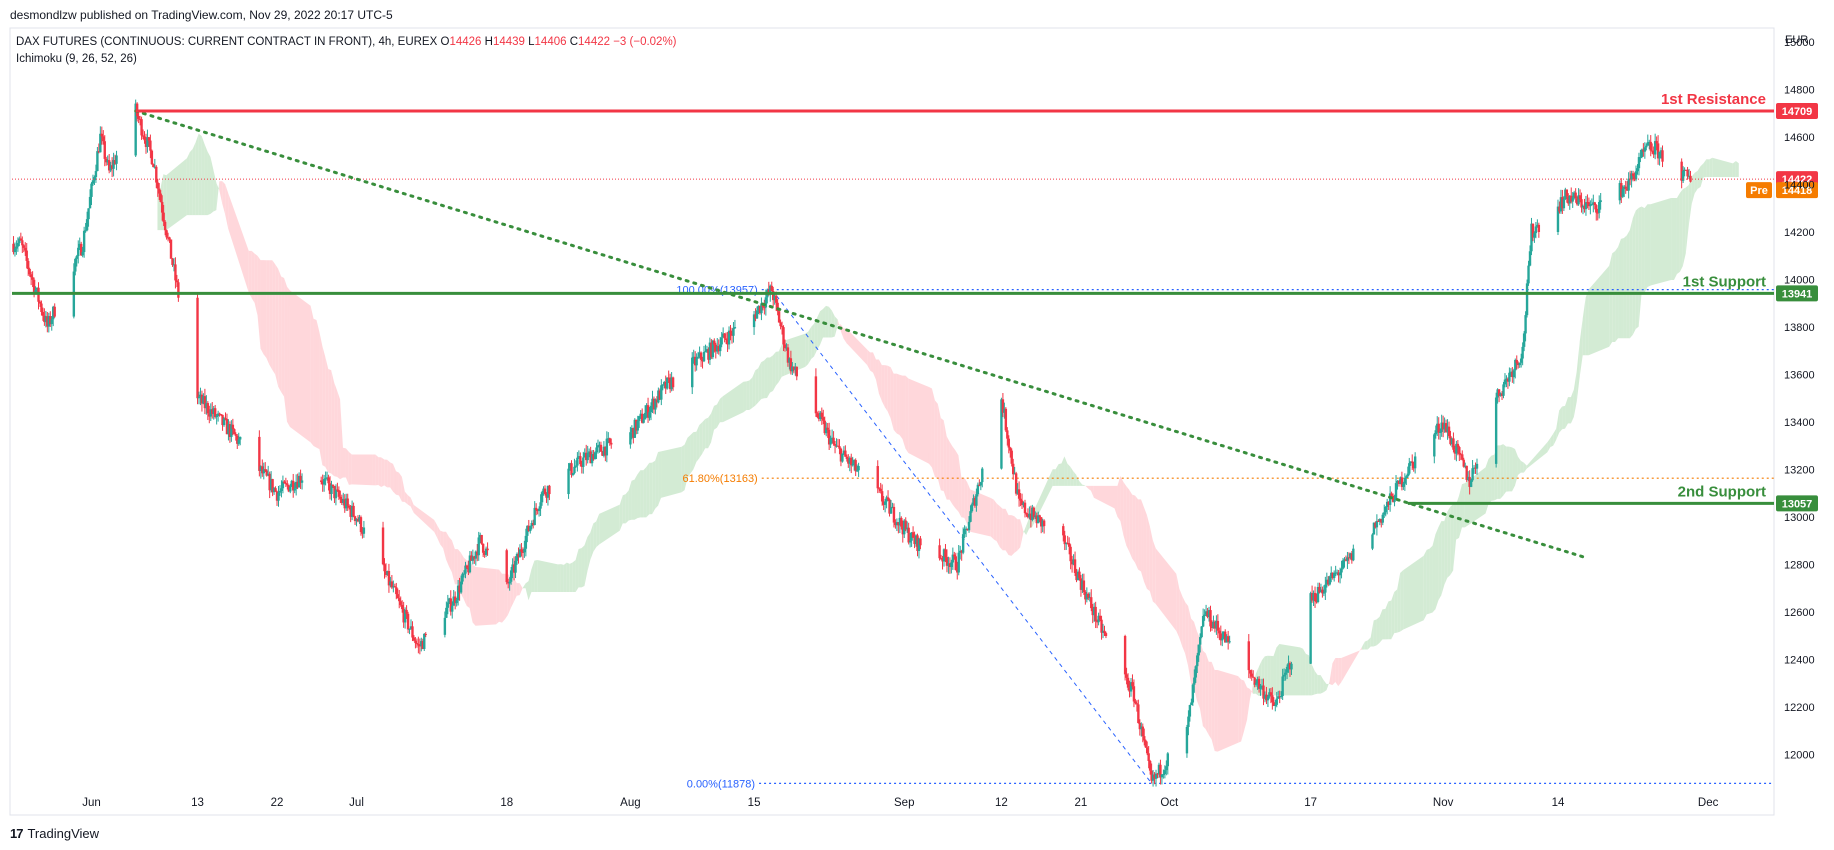  Describe the element at coordinates (1799, 708) in the screenshot. I see `y-tick-label: 12200` at that location.